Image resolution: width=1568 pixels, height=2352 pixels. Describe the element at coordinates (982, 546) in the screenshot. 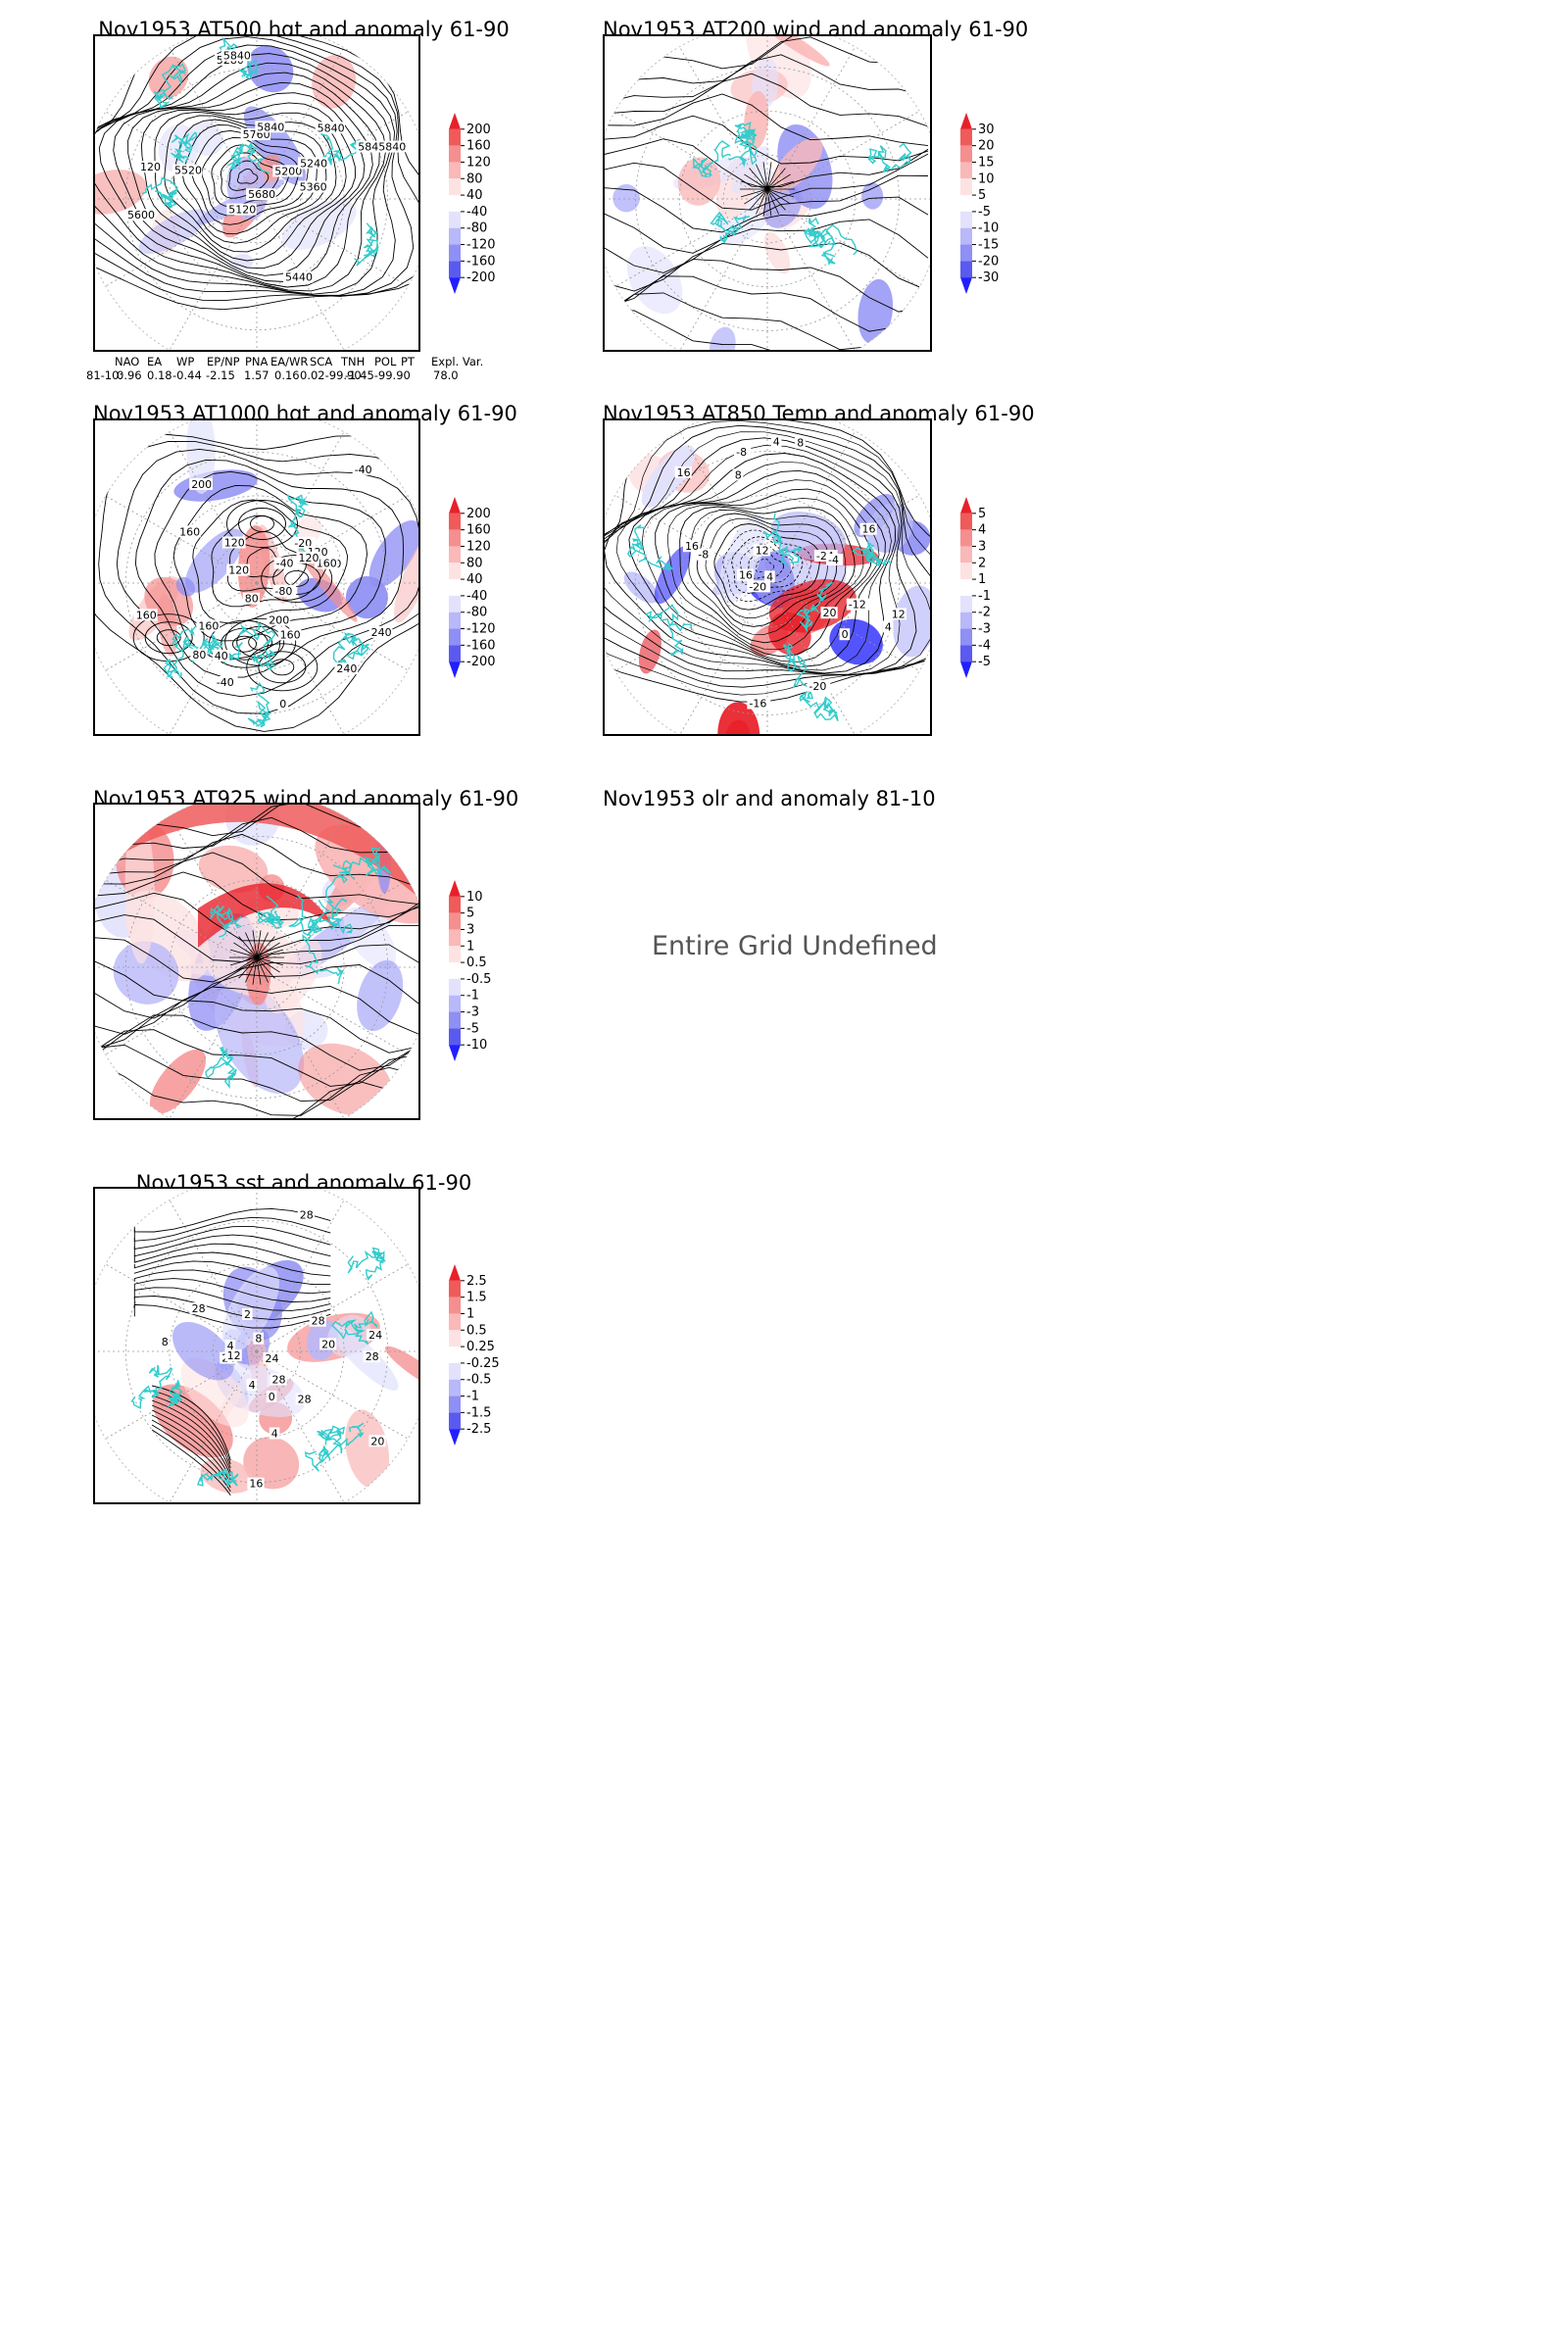

I see `colorbar-label: 3` at that location.